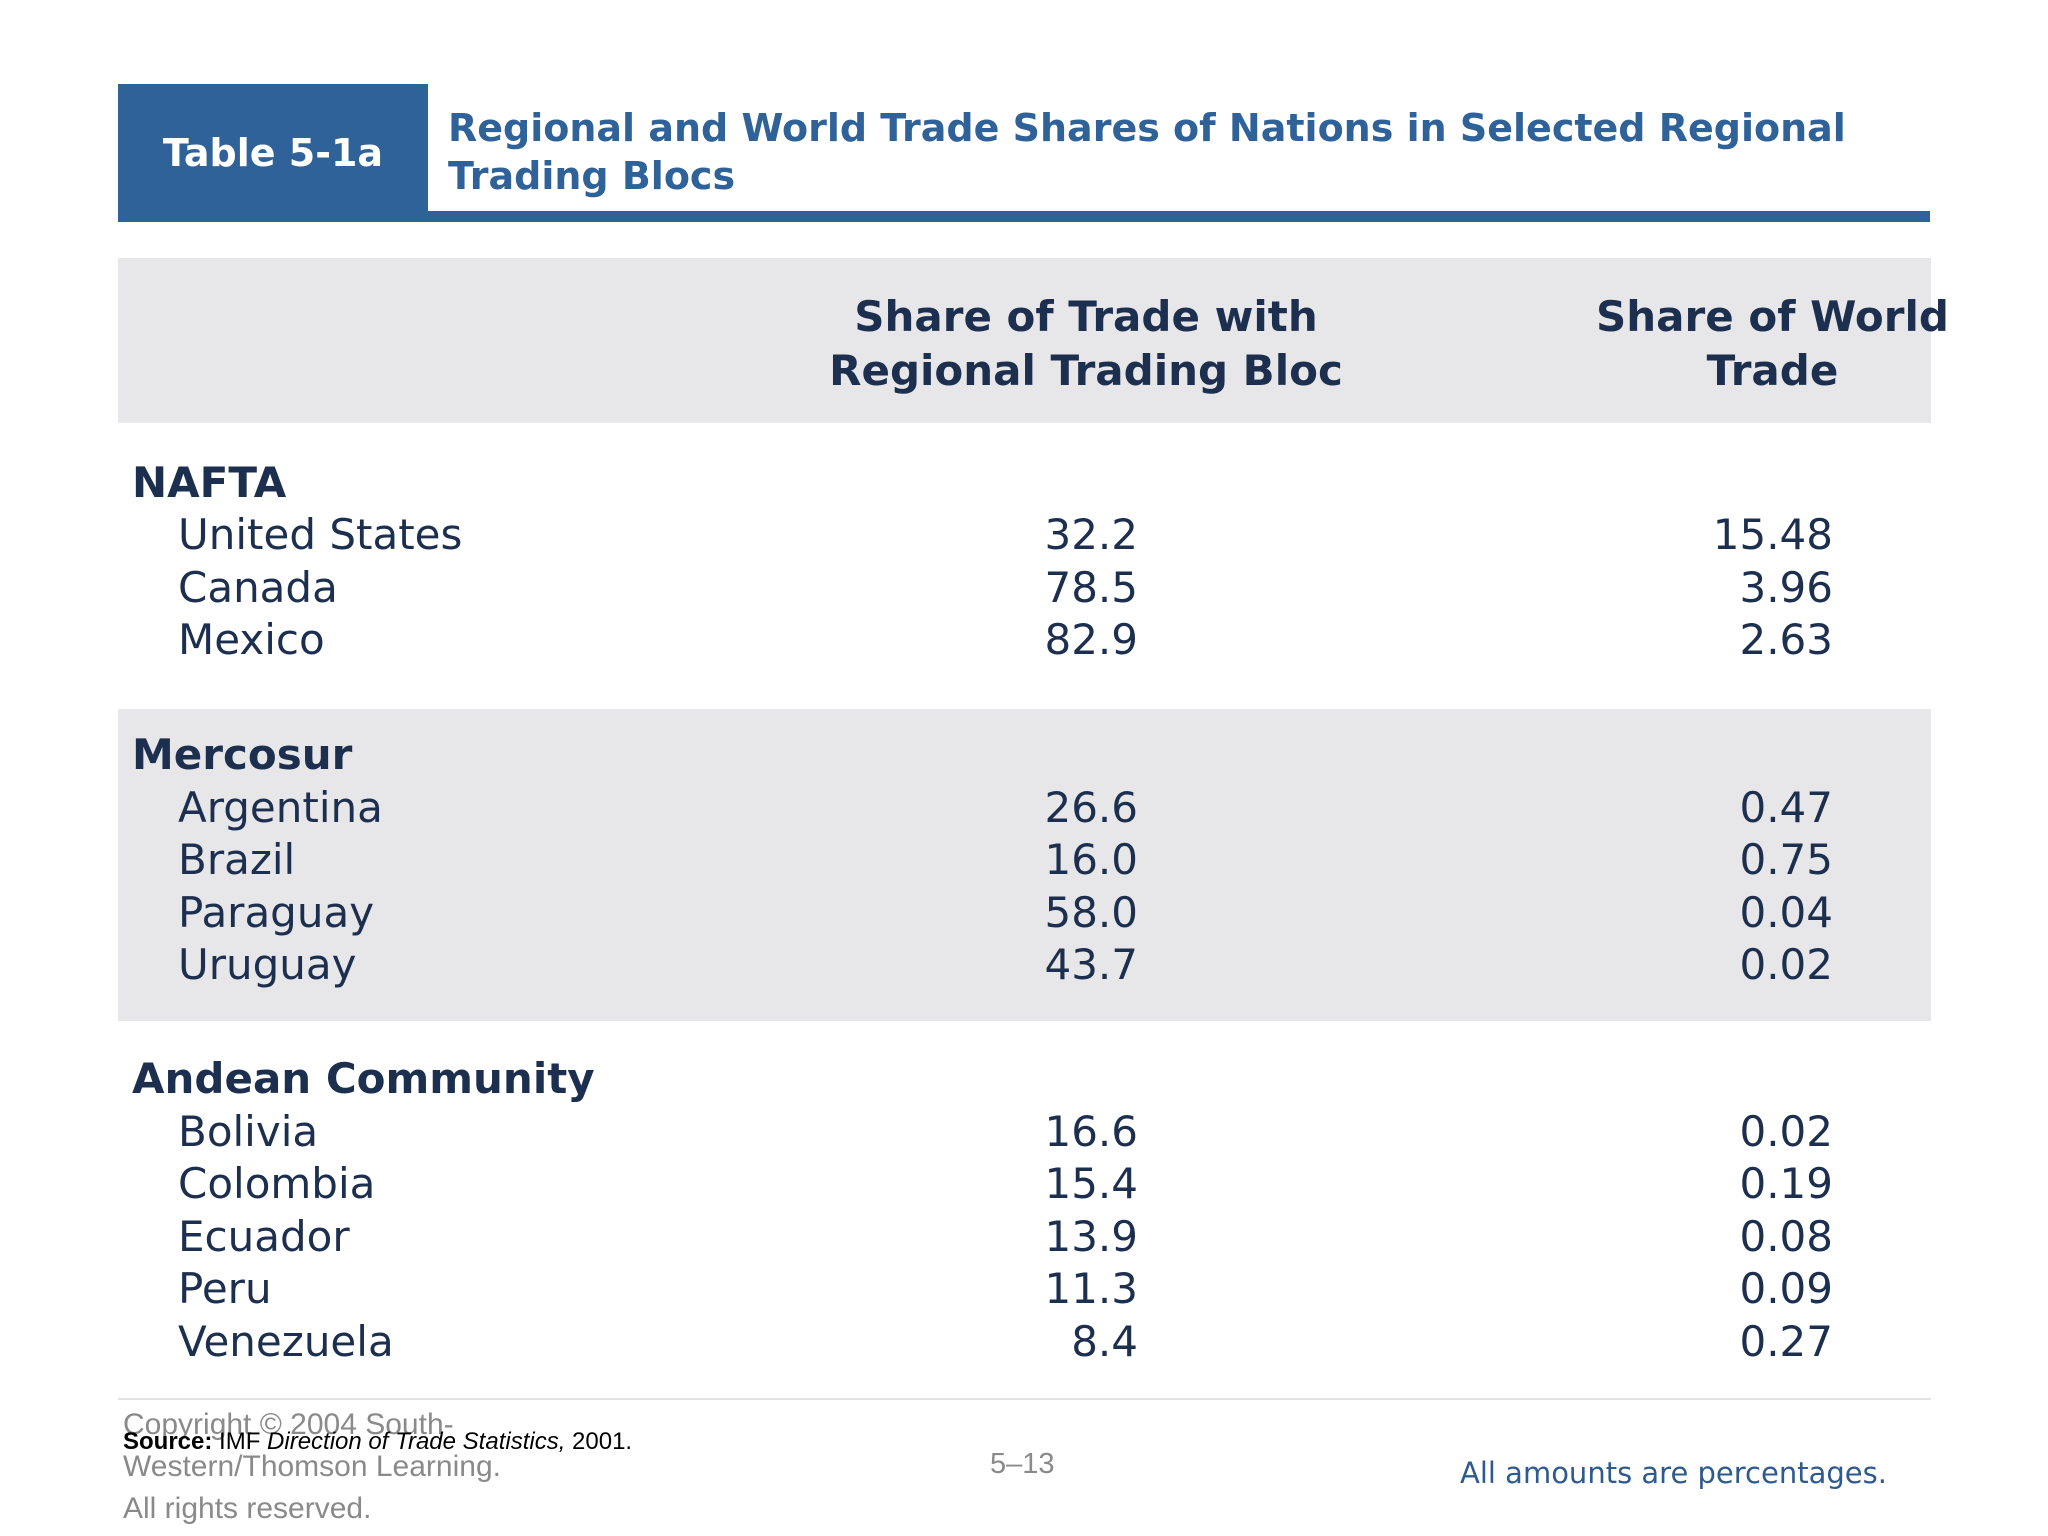 The height and width of the screenshot is (1536, 2048). I want to click on world-share: 15.48, so click(1772, 534).